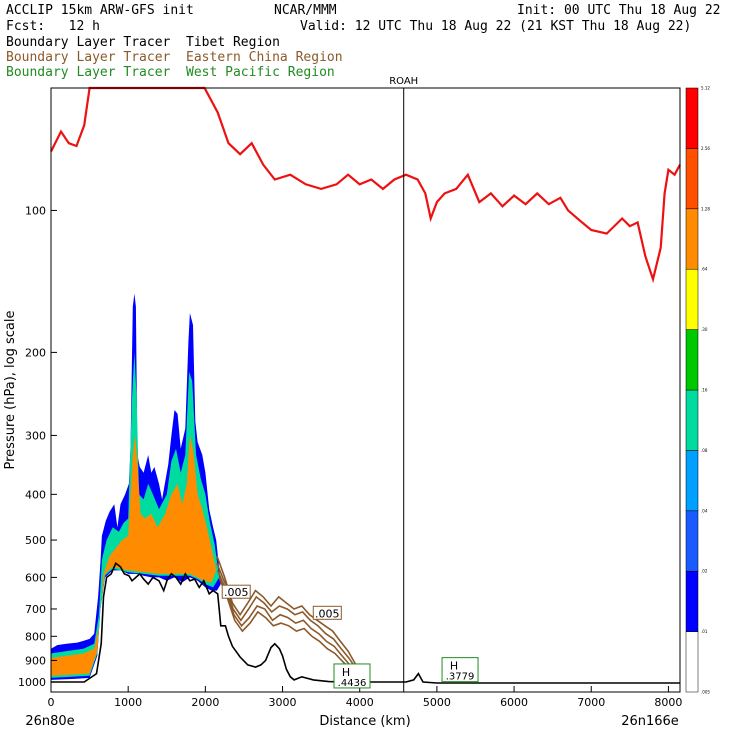  What do you see at coordinates (403, 81) in the screenshot?
I see `roah-marker-label: ROAH` at bounding box center [403, 81].